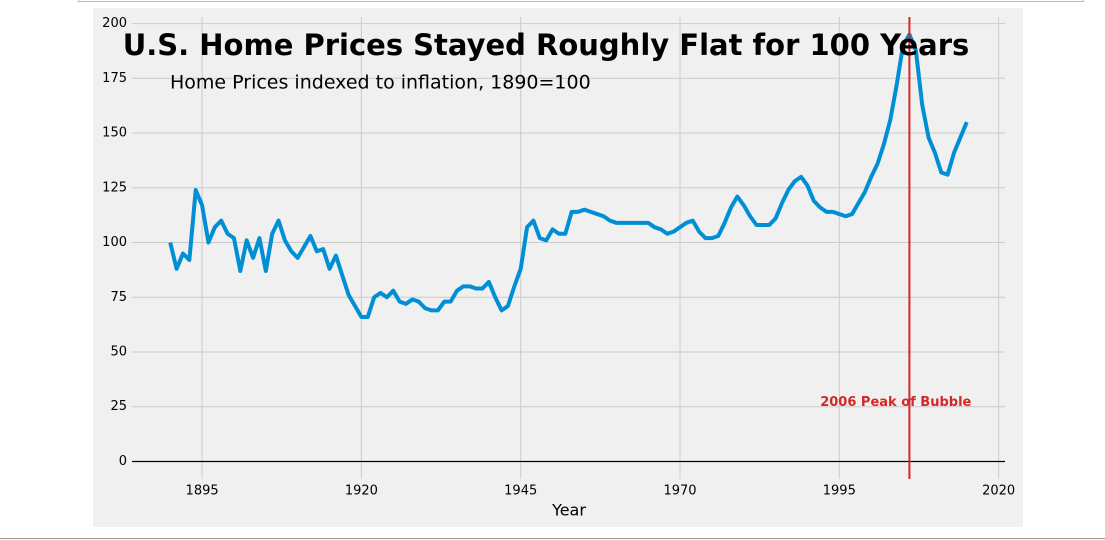 The width and height of the screenshot is (1105, 540). I want to click on x-tick-label: 1895, so click(202, 491).